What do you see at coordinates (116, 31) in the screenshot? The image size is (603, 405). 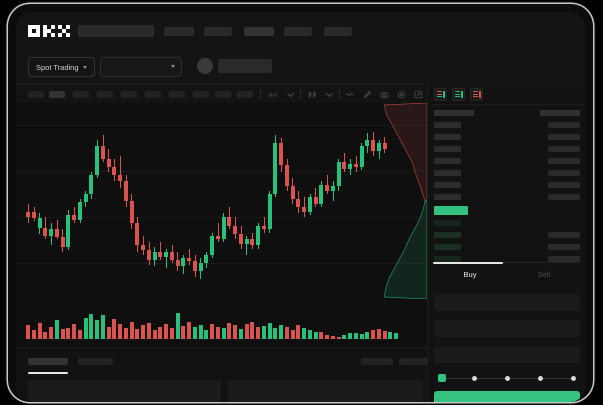 I see `search-input` at bounding box center [116, 31].